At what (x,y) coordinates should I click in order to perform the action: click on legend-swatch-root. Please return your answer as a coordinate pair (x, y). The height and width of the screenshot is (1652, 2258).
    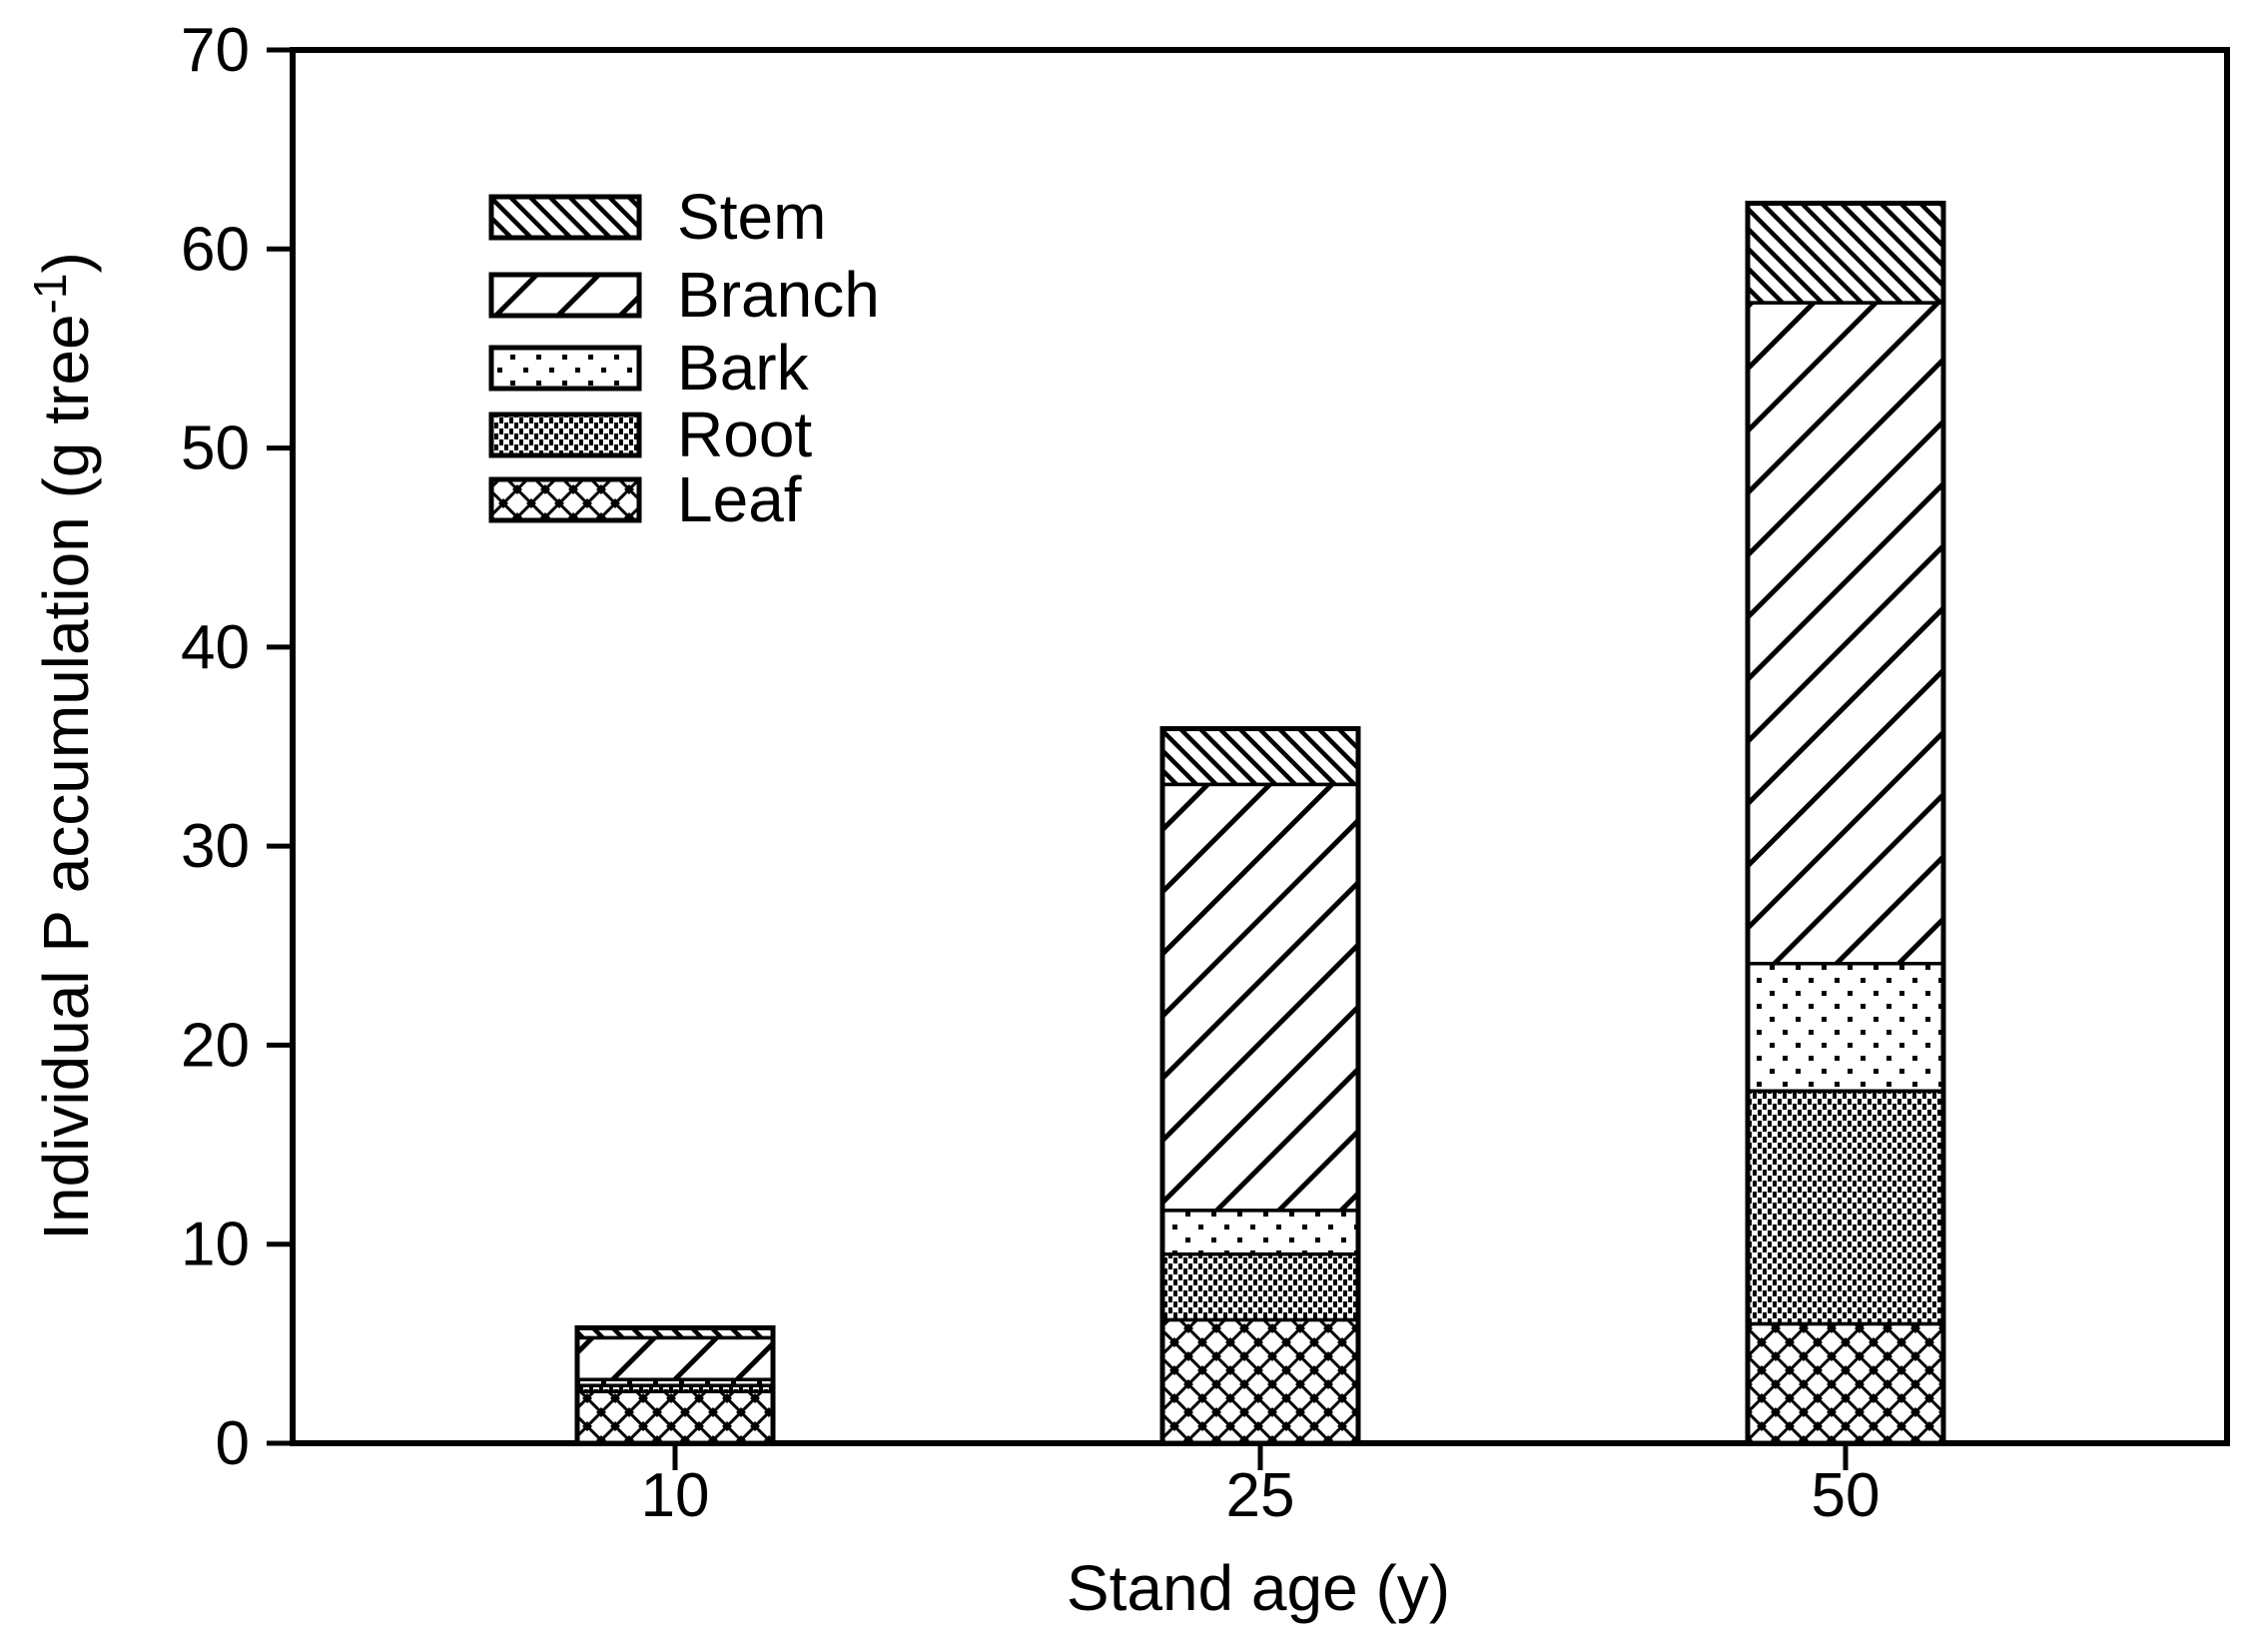
    Looking at the image, I should click on (565, 435).